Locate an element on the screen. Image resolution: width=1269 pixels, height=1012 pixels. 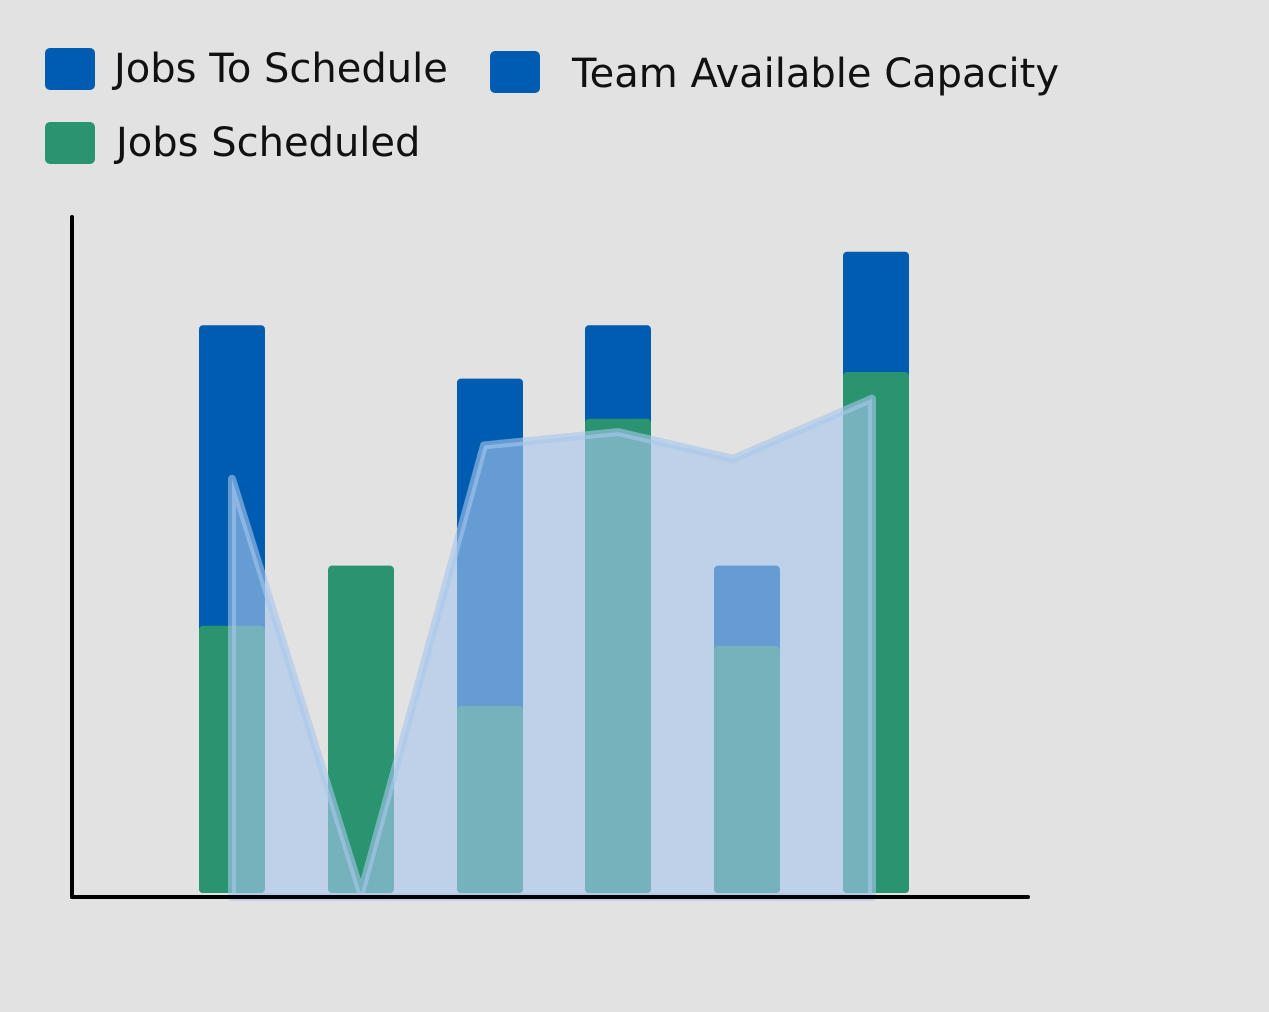
legend-swatch-jobs-scheduled is located at coordinates (70, 143).